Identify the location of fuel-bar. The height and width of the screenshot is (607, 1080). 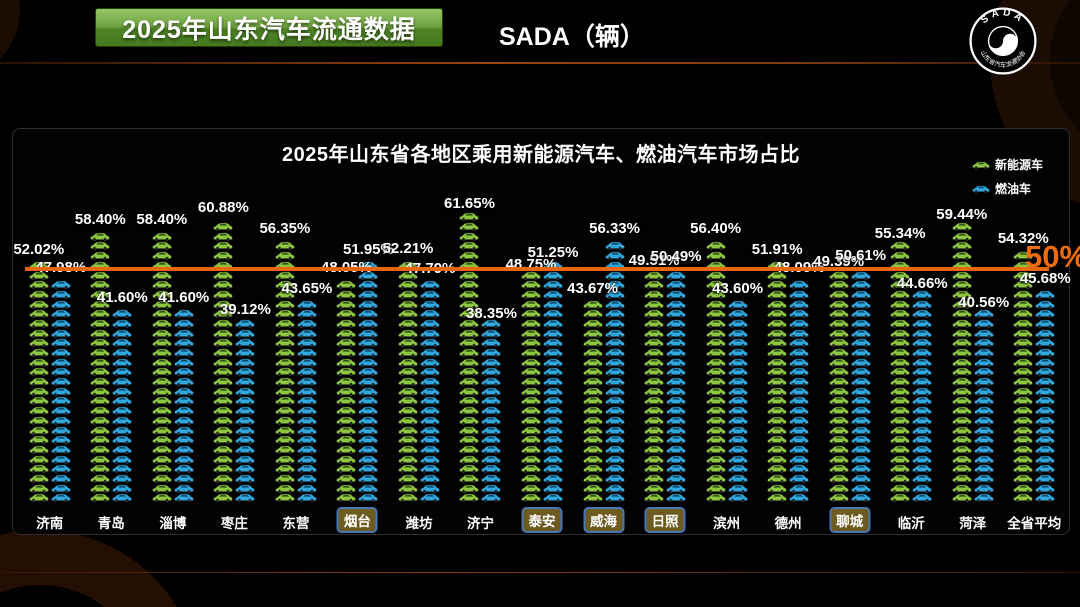
(245, 411).